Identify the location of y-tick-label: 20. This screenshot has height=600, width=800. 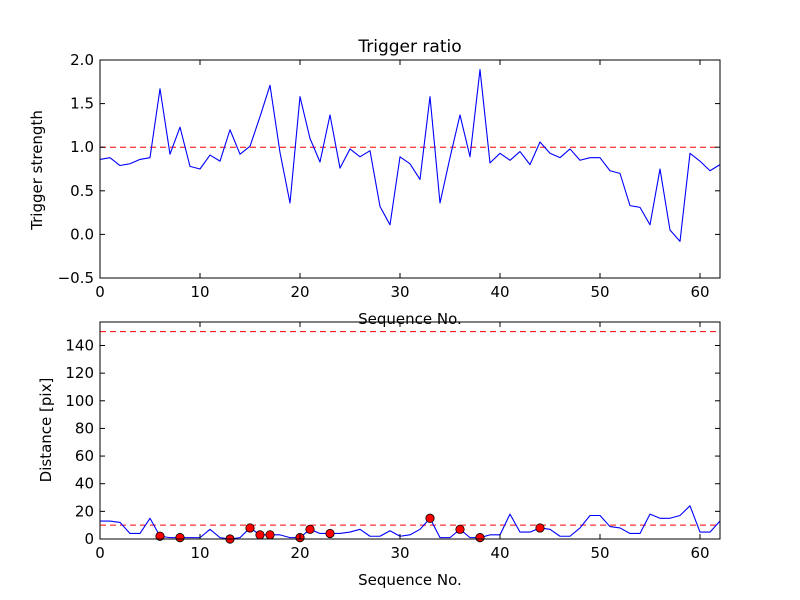
(84, 511).